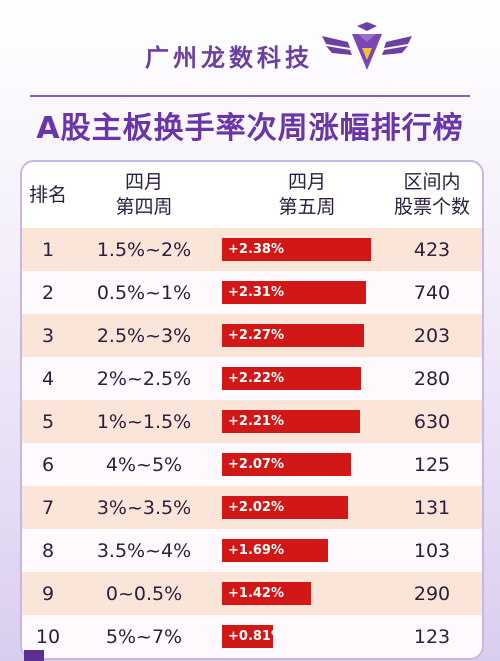 The width and height of the screenshot is (500, 661). What do you see at coordinates (144, 207) in the screenshot?
I see `header-week4-line2: 第四周` at bounding box center [144, 207].